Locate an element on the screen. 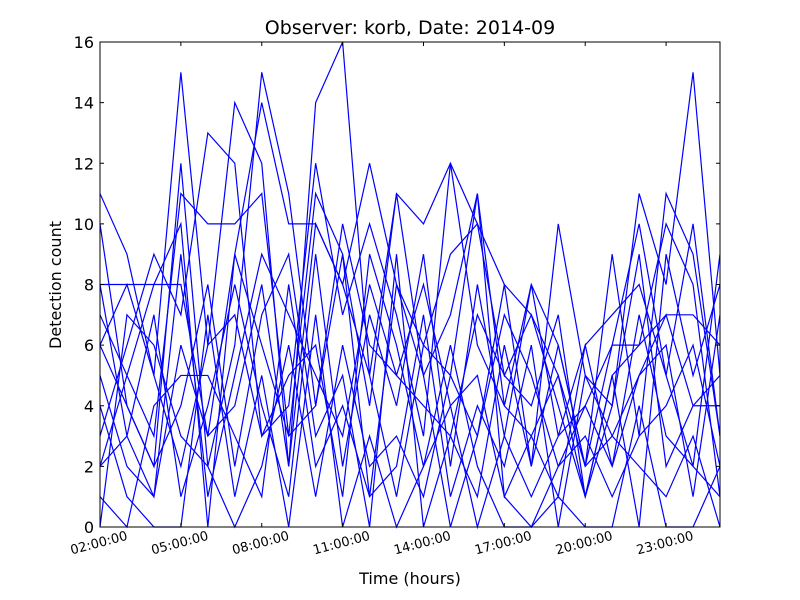  y-tick-label-8: 14 is located at coordinates (84, 103).